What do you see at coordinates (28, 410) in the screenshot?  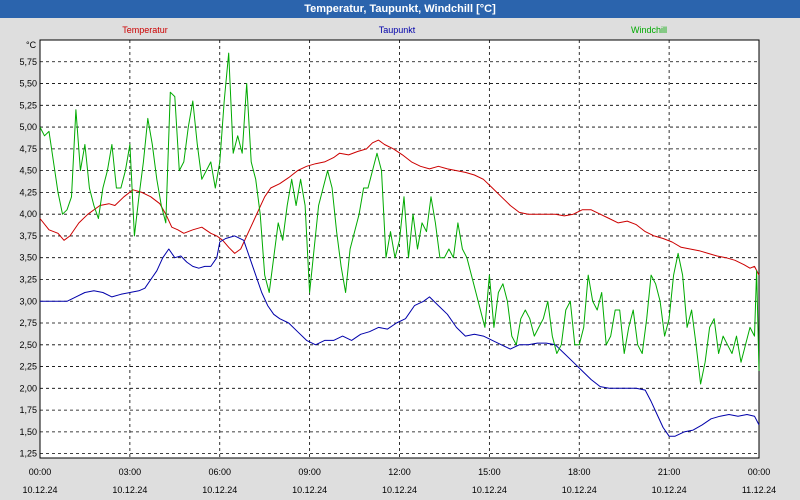 I see `y-tick-label: 1,75` at bounding box center [28, 410].